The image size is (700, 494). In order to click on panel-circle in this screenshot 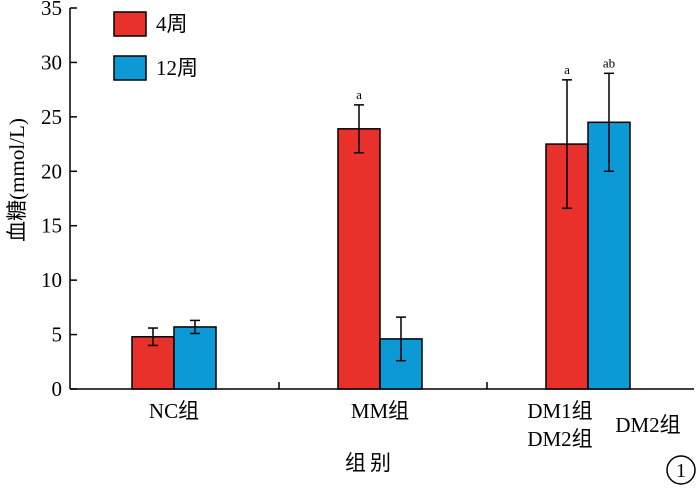, I will do `click(681, 470)`.